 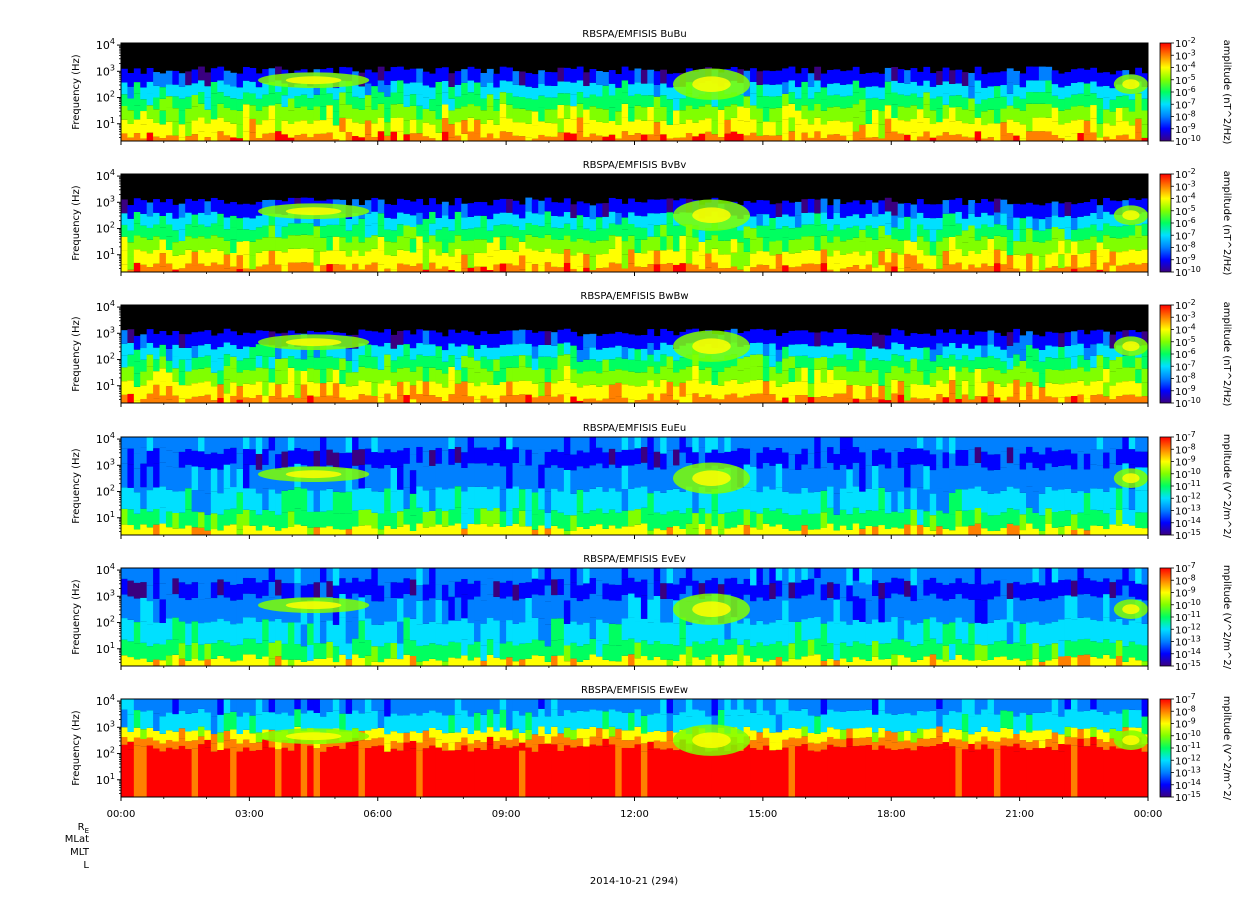 What do you see at coordinates (635, 165) in the screenshot?
I see `panel-title: RBSPA/EMFISIS BvBv` at bounding box center [635, 165].